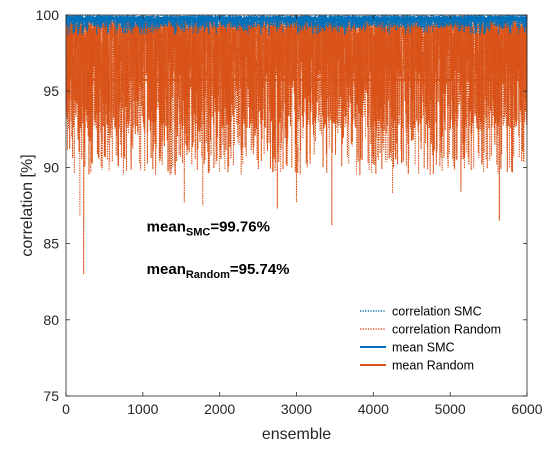 The height and width of the screenshot is (449, 550). Describe the element at coordinates (51, 167) in the screenshot. I see `y-tick-label: 90` at that location.